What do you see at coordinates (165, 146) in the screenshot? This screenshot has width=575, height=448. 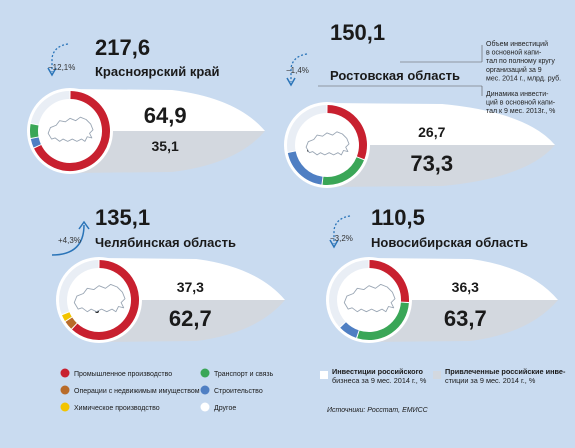 I see `attracted-share-value: 35,1` at bounding box center [165, 146].